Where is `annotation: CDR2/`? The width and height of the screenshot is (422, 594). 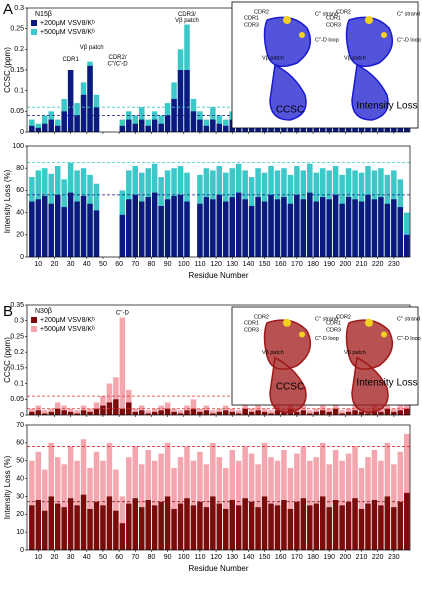
annotation: CDR2/ is located at coordinates (117, 58).